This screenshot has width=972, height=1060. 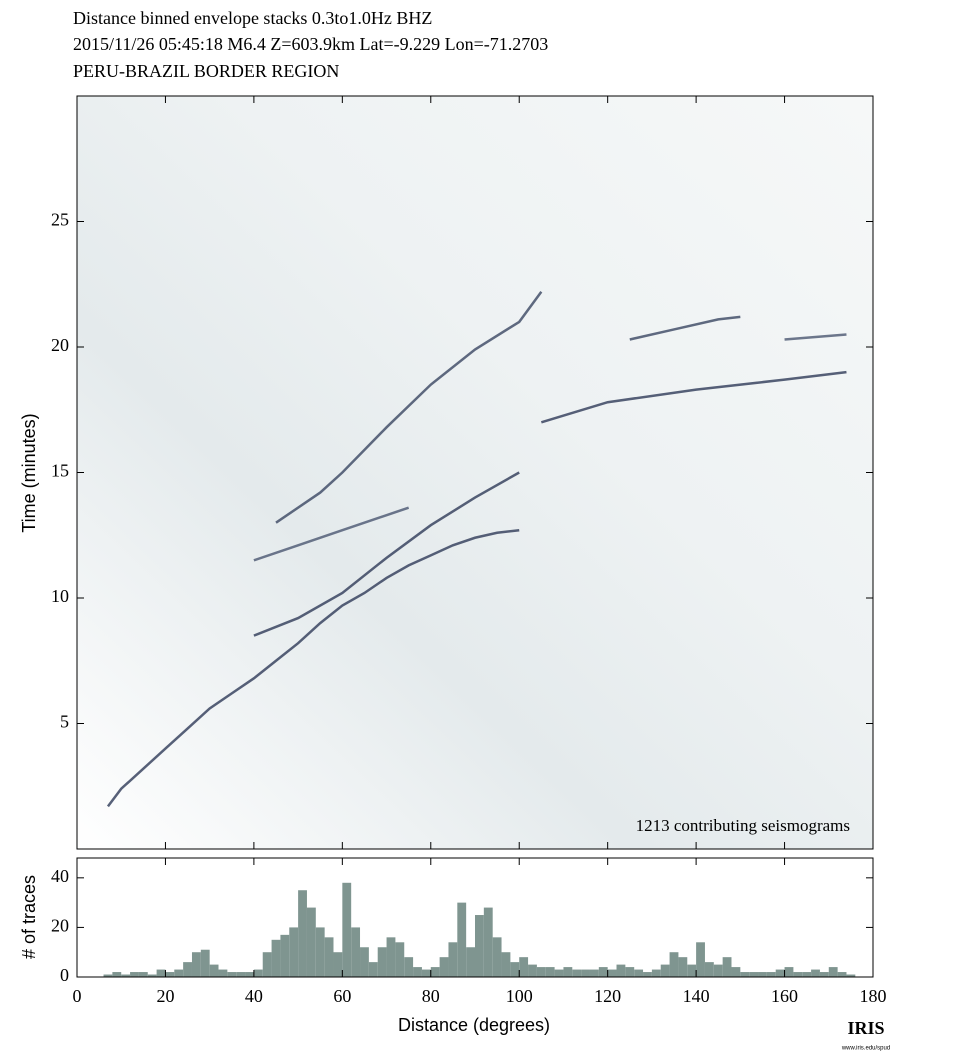 I want to click on x-tick-label: 0, so click(x=77, y=996).